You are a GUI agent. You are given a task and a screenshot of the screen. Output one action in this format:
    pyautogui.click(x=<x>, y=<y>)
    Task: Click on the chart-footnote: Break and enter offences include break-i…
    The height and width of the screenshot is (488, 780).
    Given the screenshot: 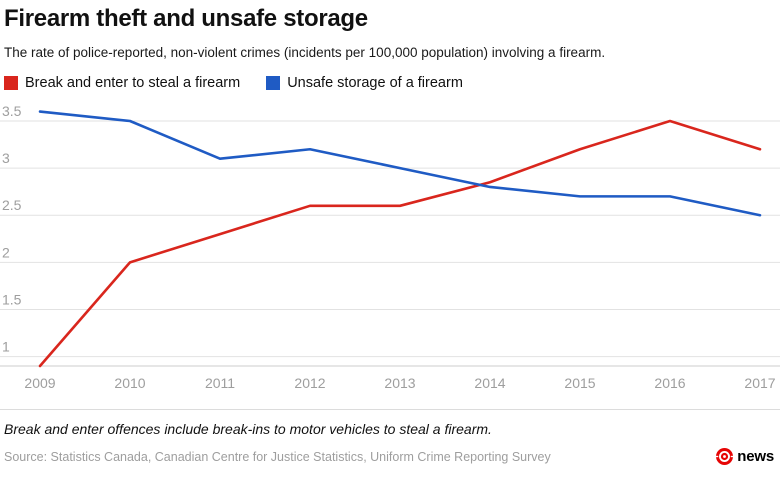 What is the action you would take?
    pyautogui.click(x=248, y=429)
    